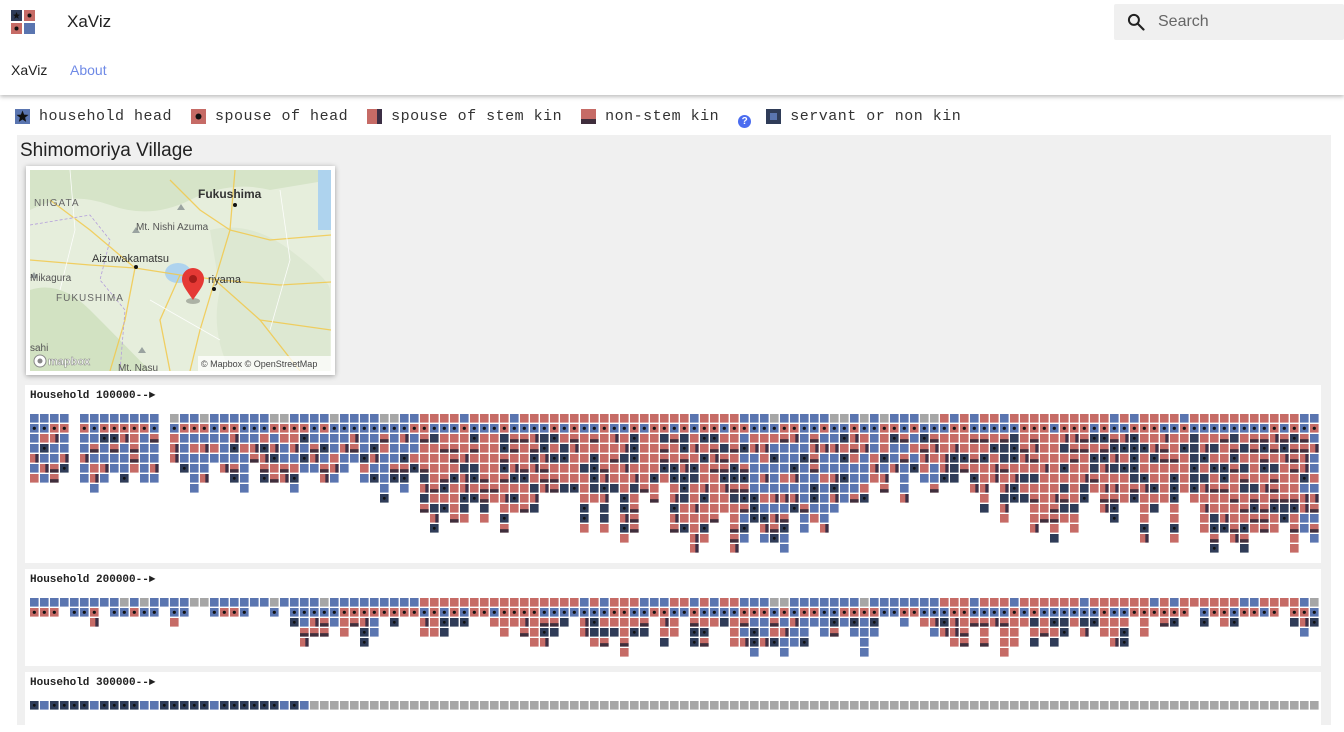 The height and width of the screenshot is (732, 1344). I want to click on legend-item-spouse: spouse of head, so click(269, 116).